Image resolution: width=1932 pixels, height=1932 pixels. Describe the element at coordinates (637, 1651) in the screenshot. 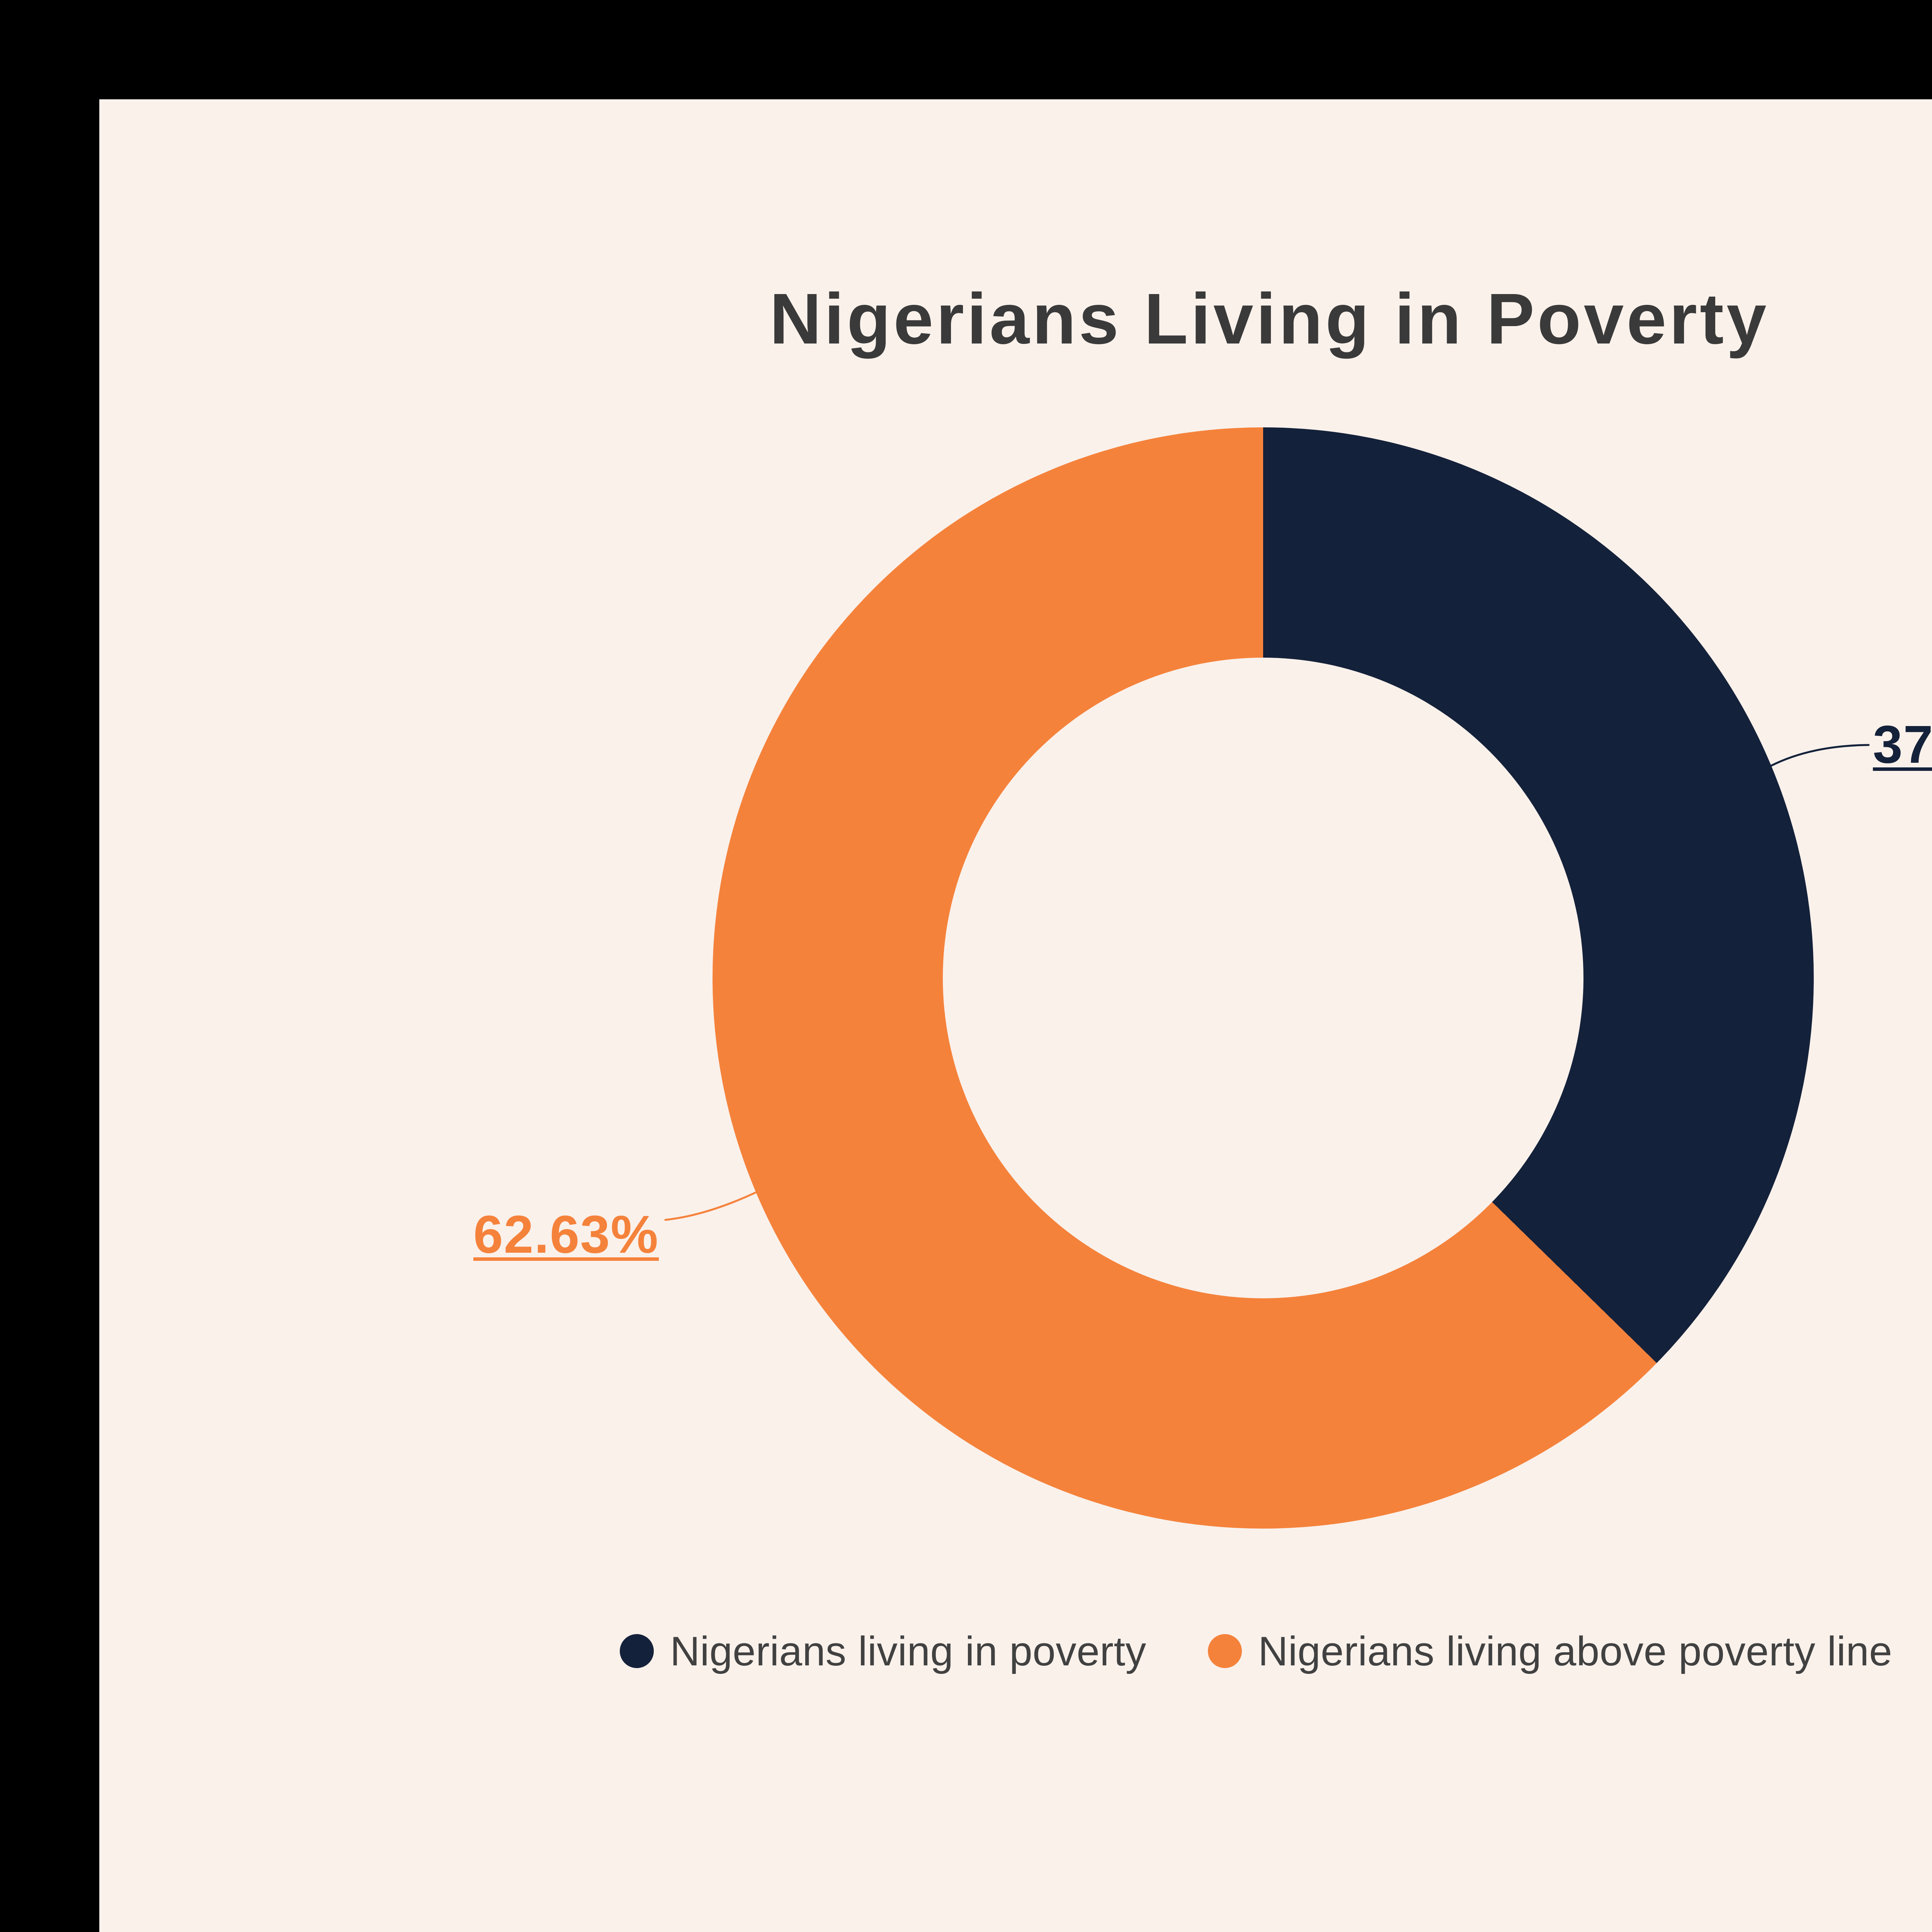

I see `legend-swatch-poverty-icon` at that location.